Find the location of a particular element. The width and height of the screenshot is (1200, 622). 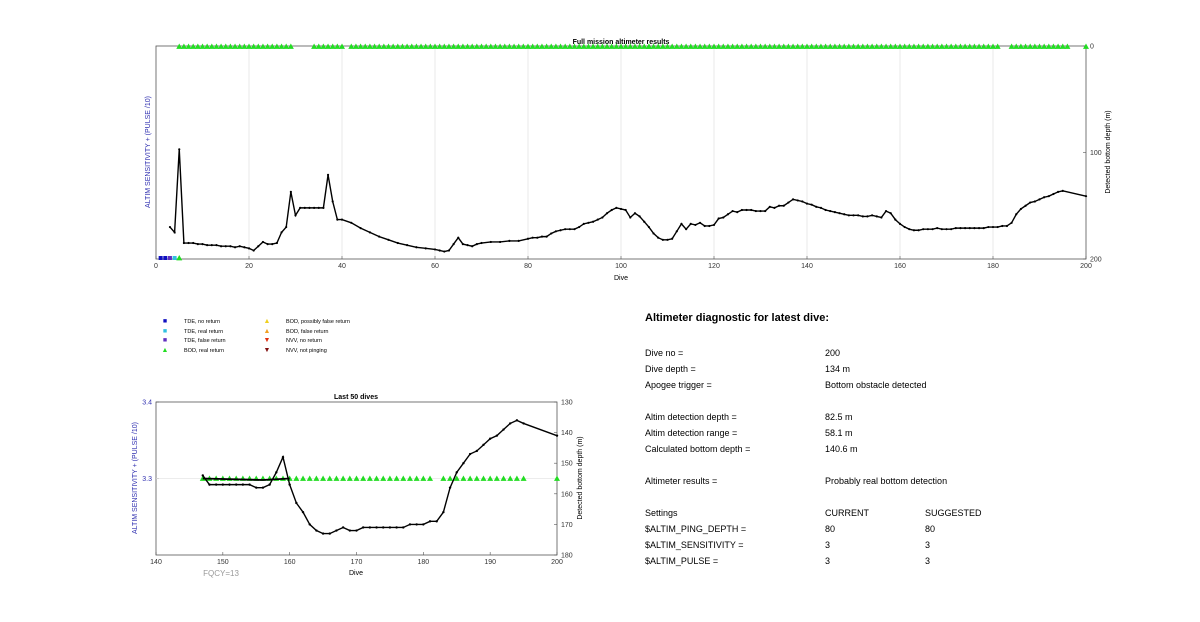

last-50-xtick-label: 200 is located at coordinates (557, 562).